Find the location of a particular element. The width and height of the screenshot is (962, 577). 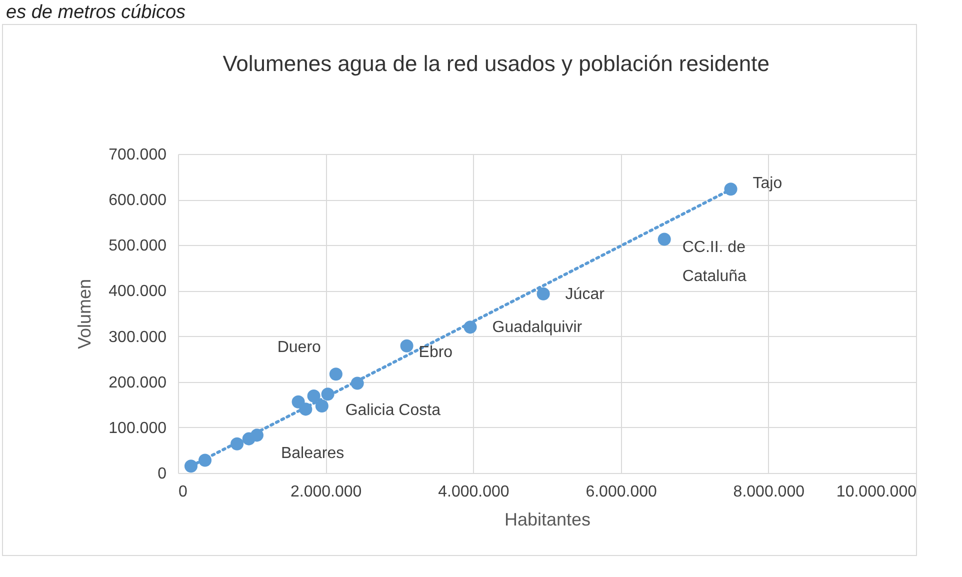

annotation: Duero is located at coordinates (299, 347).